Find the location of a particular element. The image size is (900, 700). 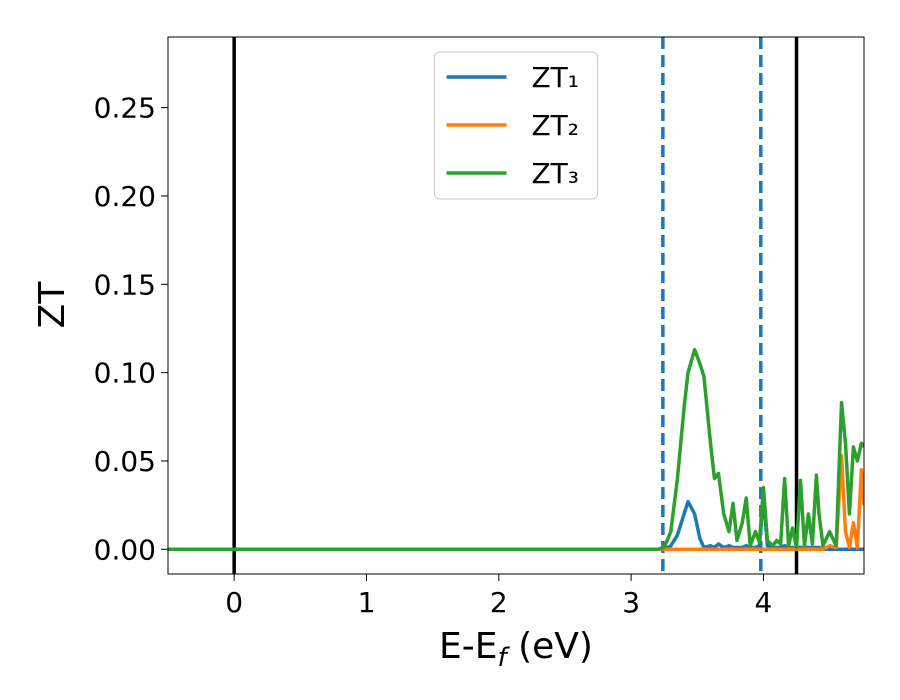

y-tick-label: 0.05 is located at coordinates (125, 461).